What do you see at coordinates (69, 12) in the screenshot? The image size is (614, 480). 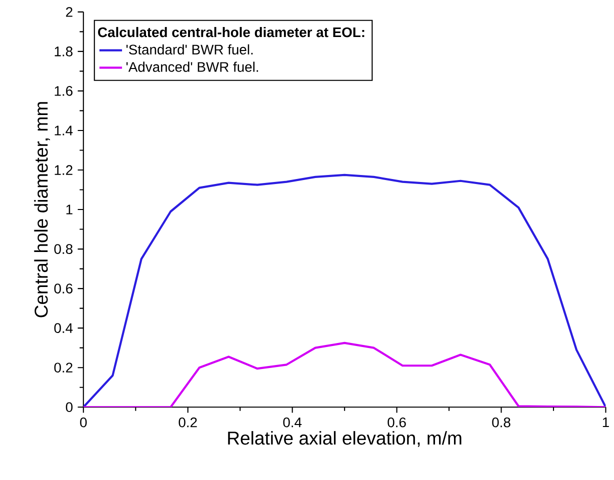 I see `y-tick-label: 2` at bounding box center [69, 12].